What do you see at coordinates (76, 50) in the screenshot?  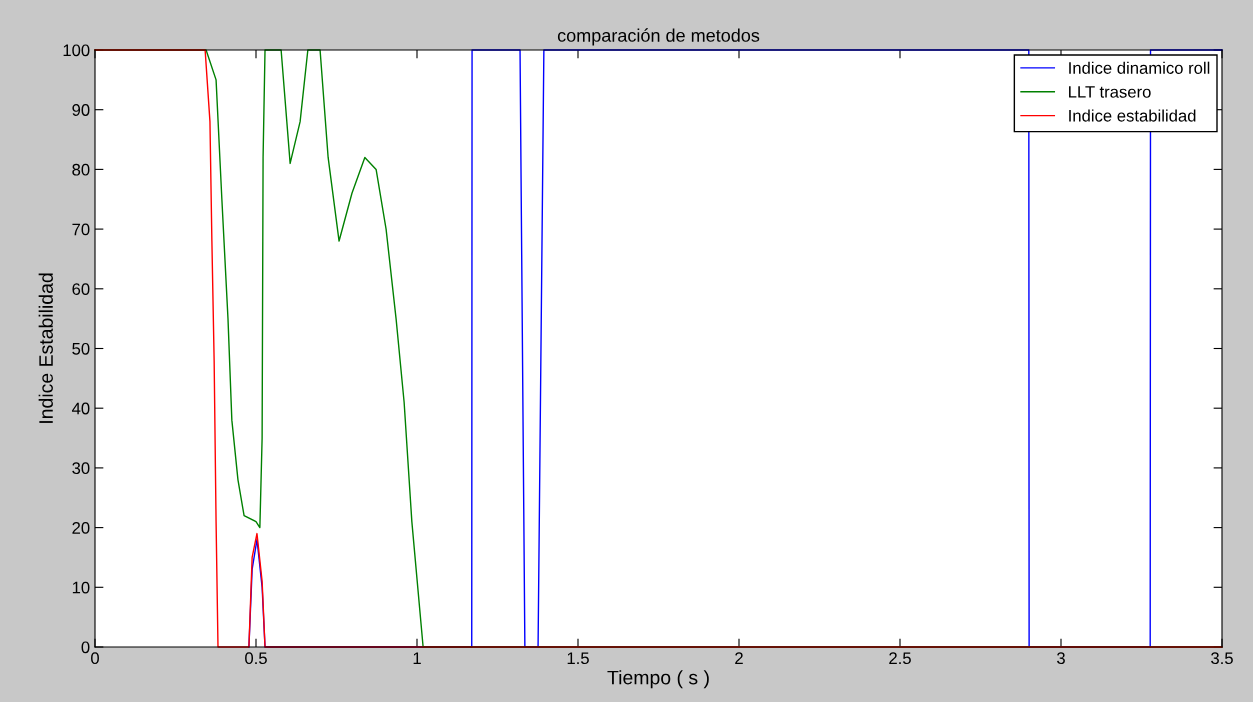 I see `y-tick-label: 100` at bounding box center [76, 50].